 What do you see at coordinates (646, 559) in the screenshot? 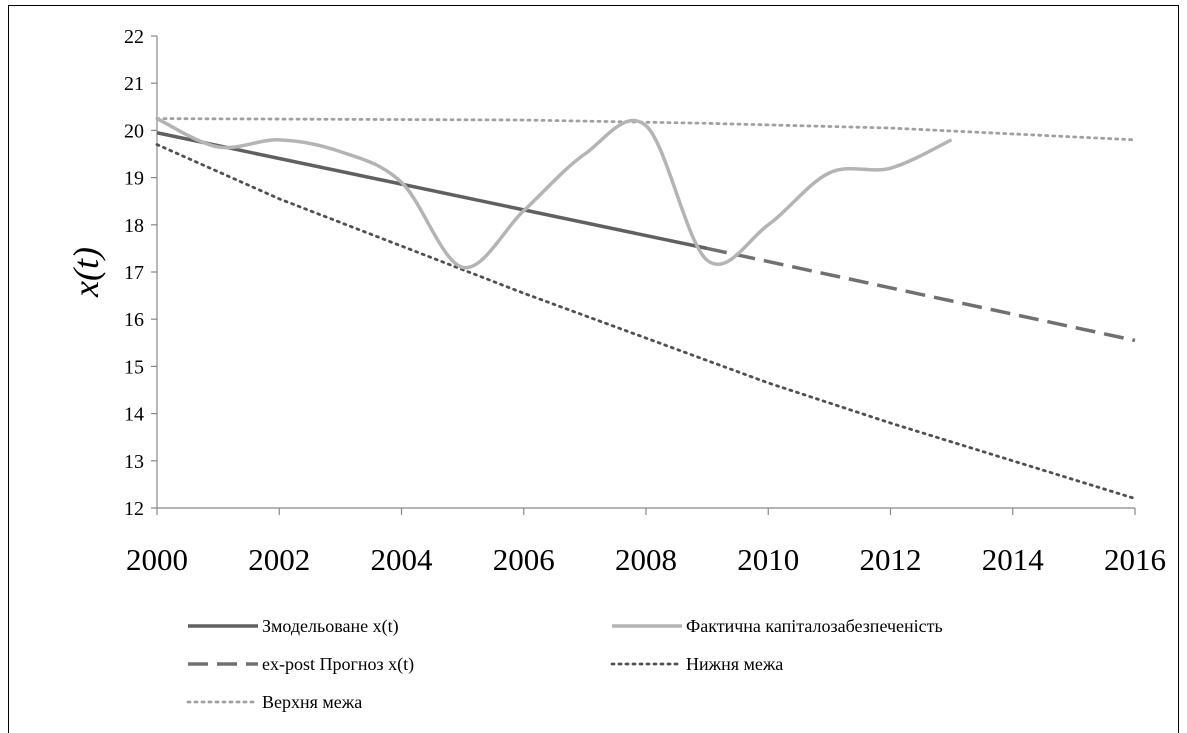
I see `x-tick-label: 2008` at bounding box center [646, 559].